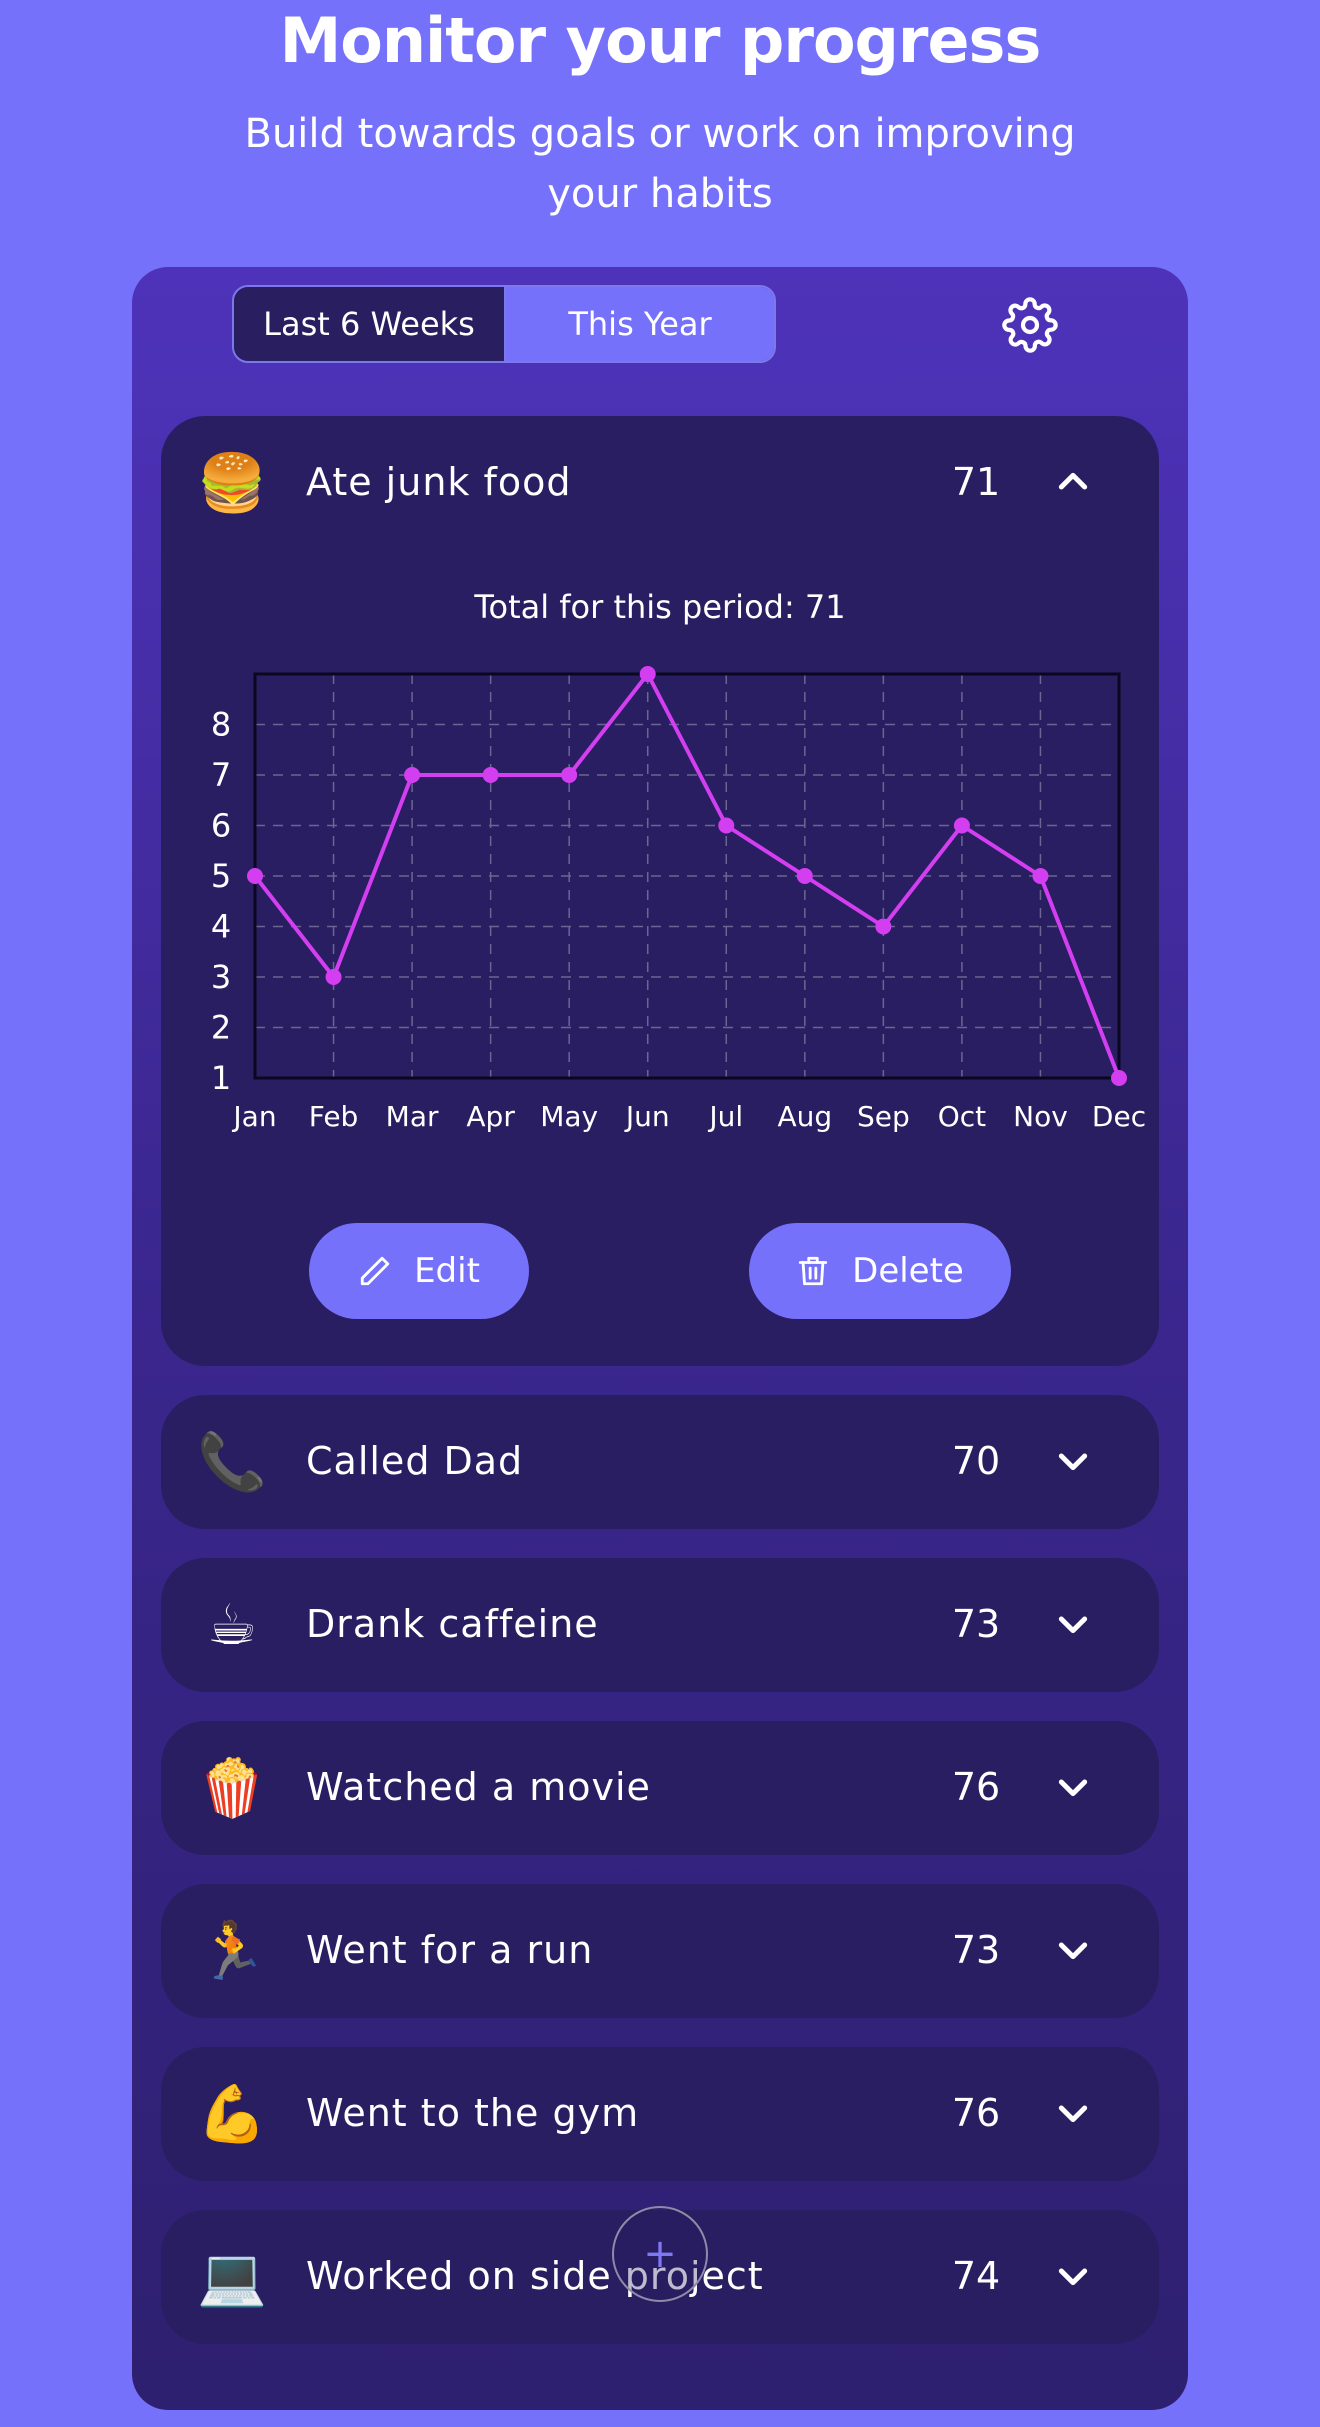 This screenshot has height=2427, width=1320. What do you see at coordinates (883, 1116) in the screenshot?
I see `x-tick-label: Sep` at bounding box center [883, 1116].